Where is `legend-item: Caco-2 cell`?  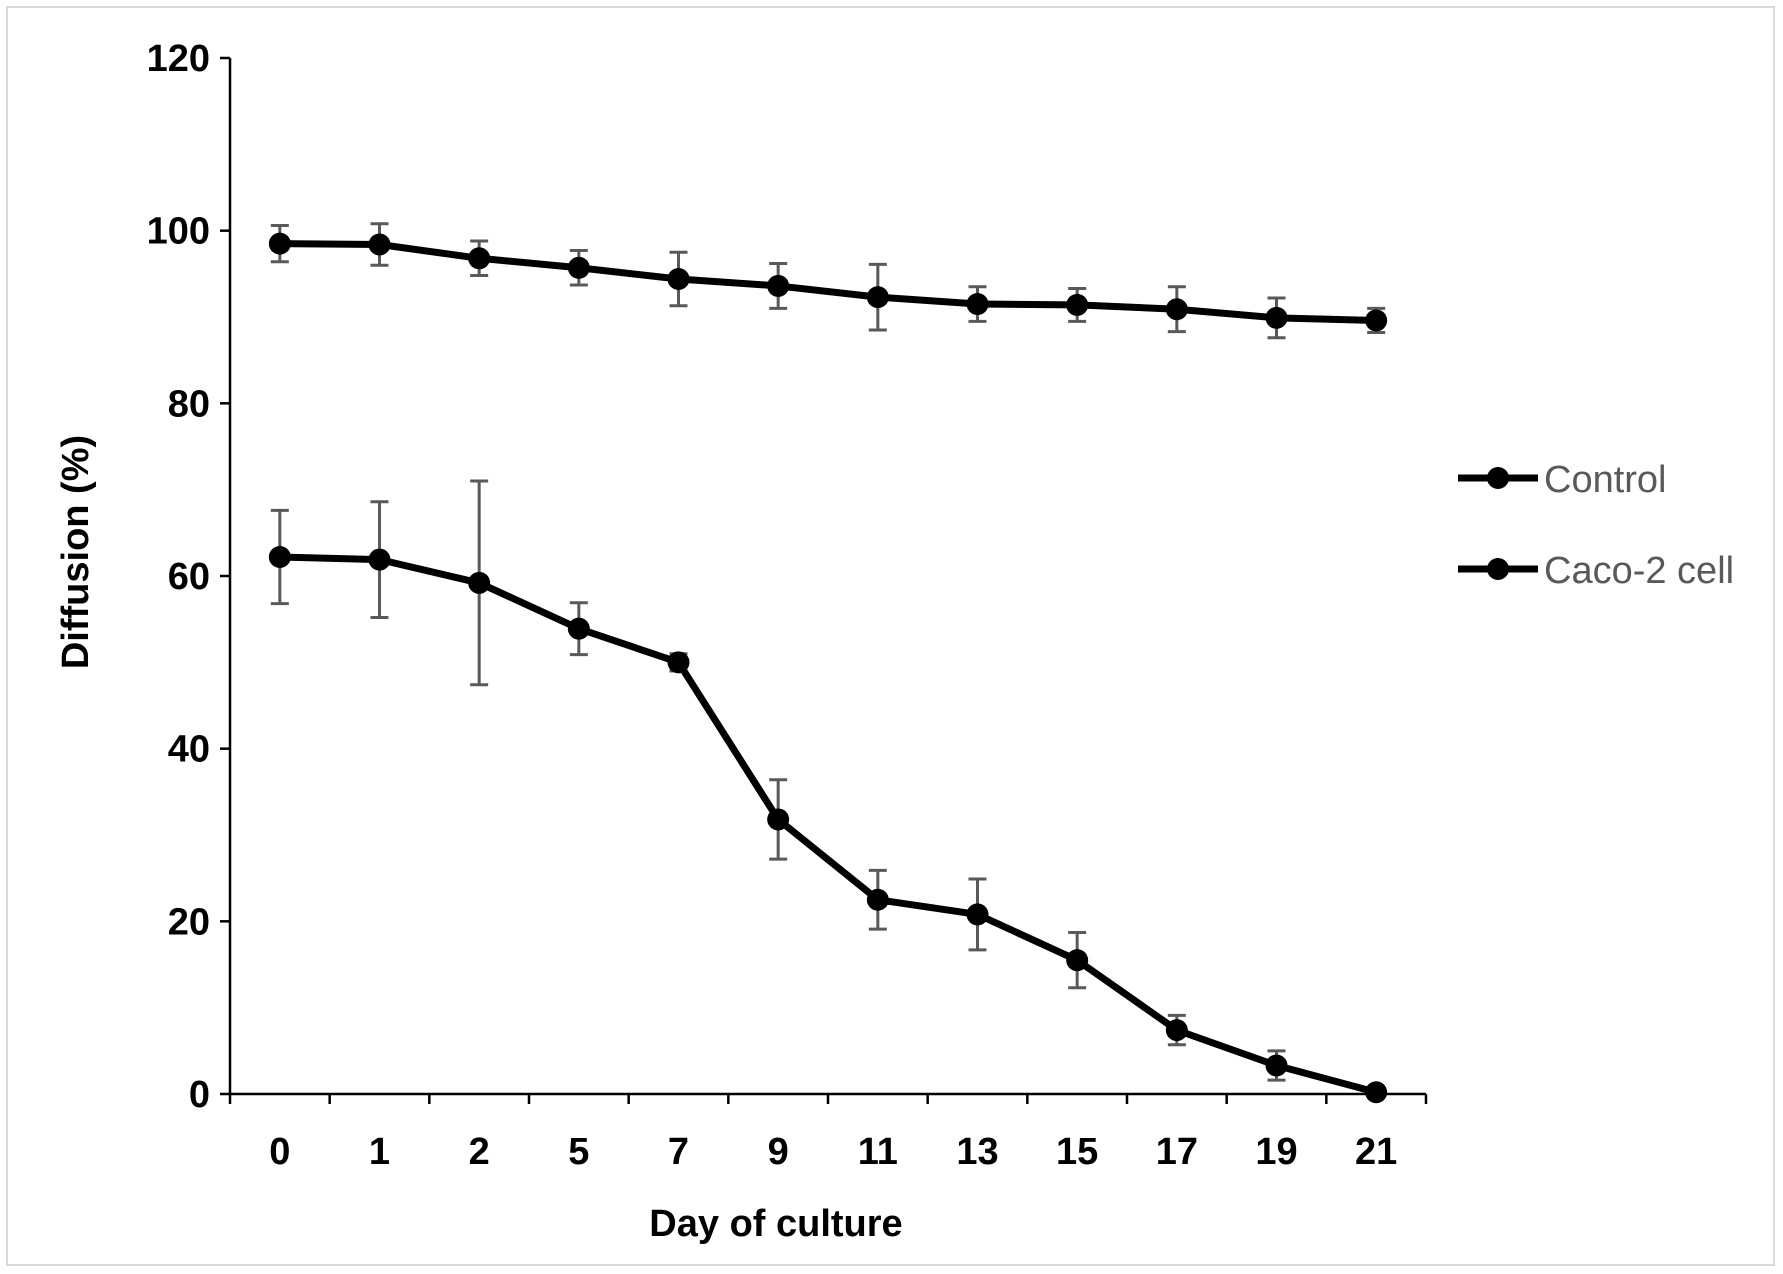
legend-item: Caco-2 cell is located at coordinates (1596, 571).